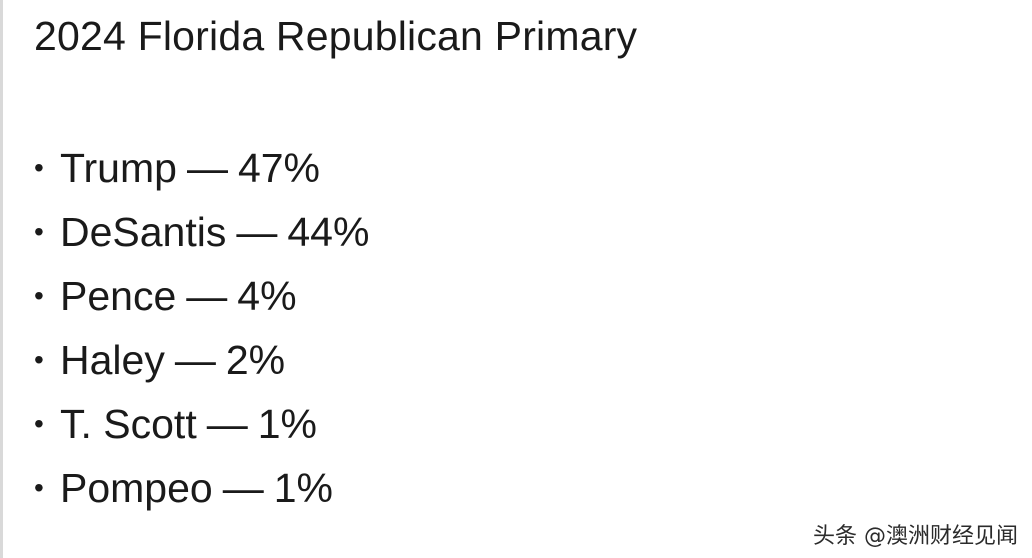 The width and height of the screenshot is (1032, 558). I want to click on result-item-pompeo: • Pompeo — 1%, so click(514, 488).